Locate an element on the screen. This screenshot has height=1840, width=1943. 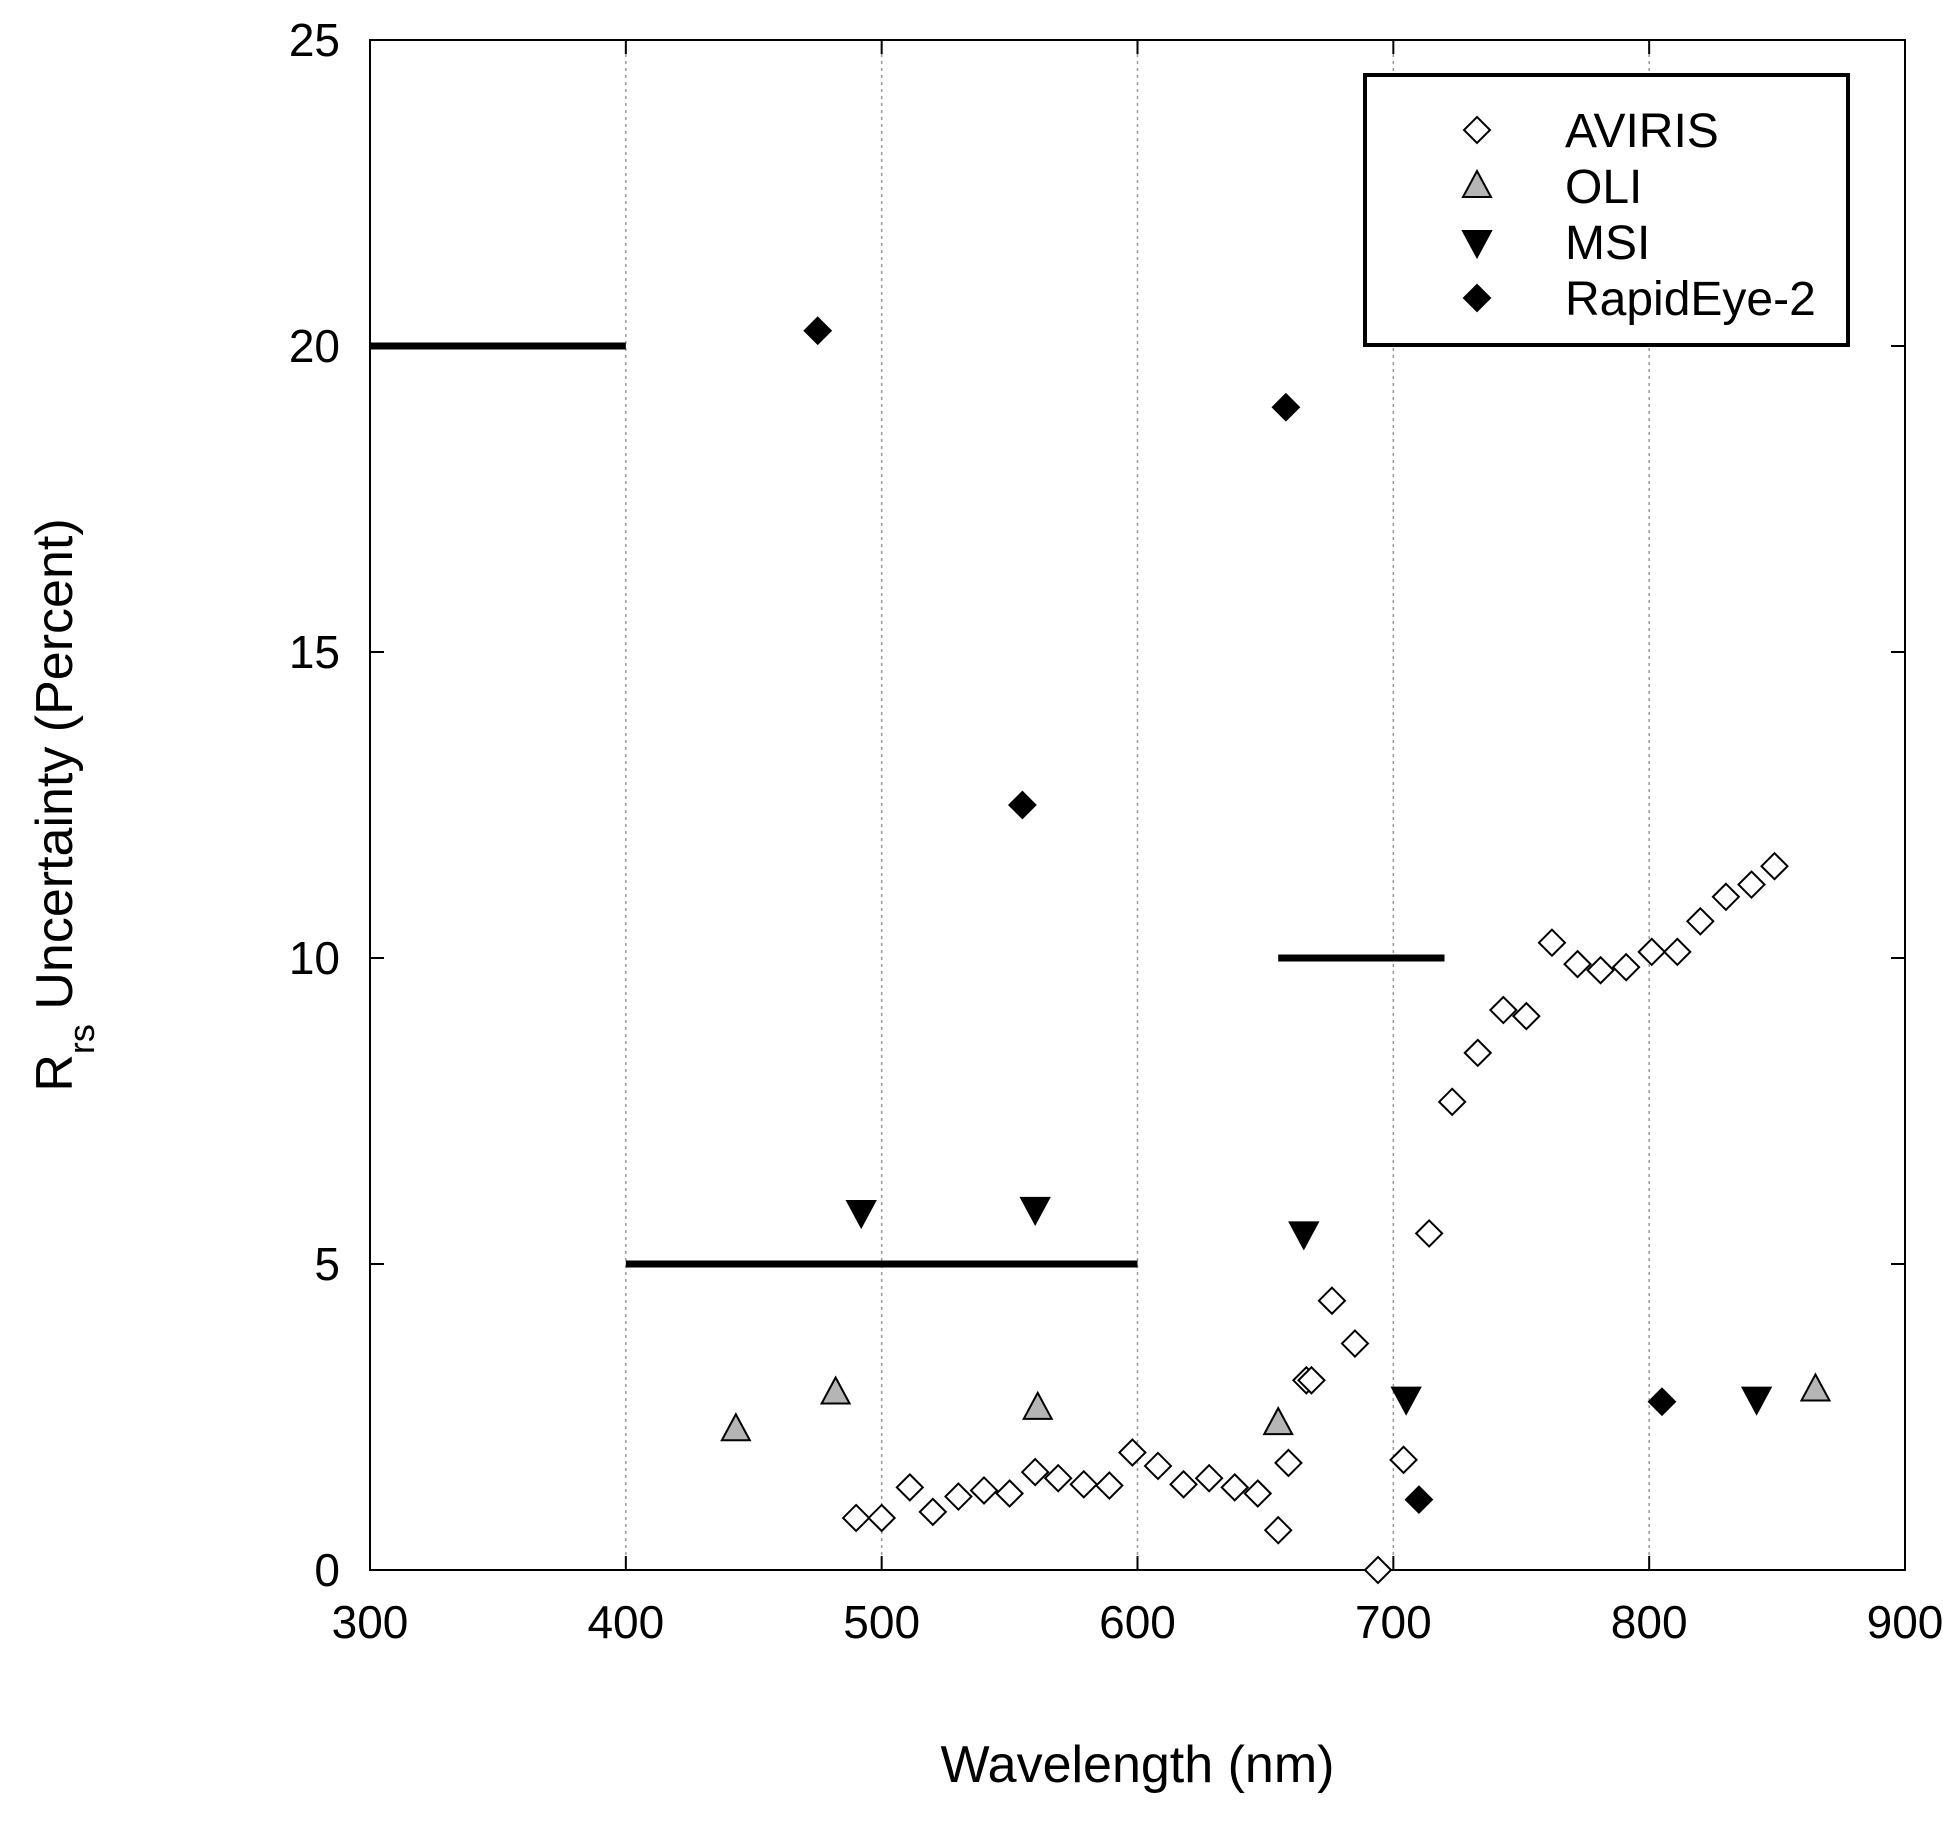
legend-label-aviris: AVIRIS is located at coordinates (1642, 131).